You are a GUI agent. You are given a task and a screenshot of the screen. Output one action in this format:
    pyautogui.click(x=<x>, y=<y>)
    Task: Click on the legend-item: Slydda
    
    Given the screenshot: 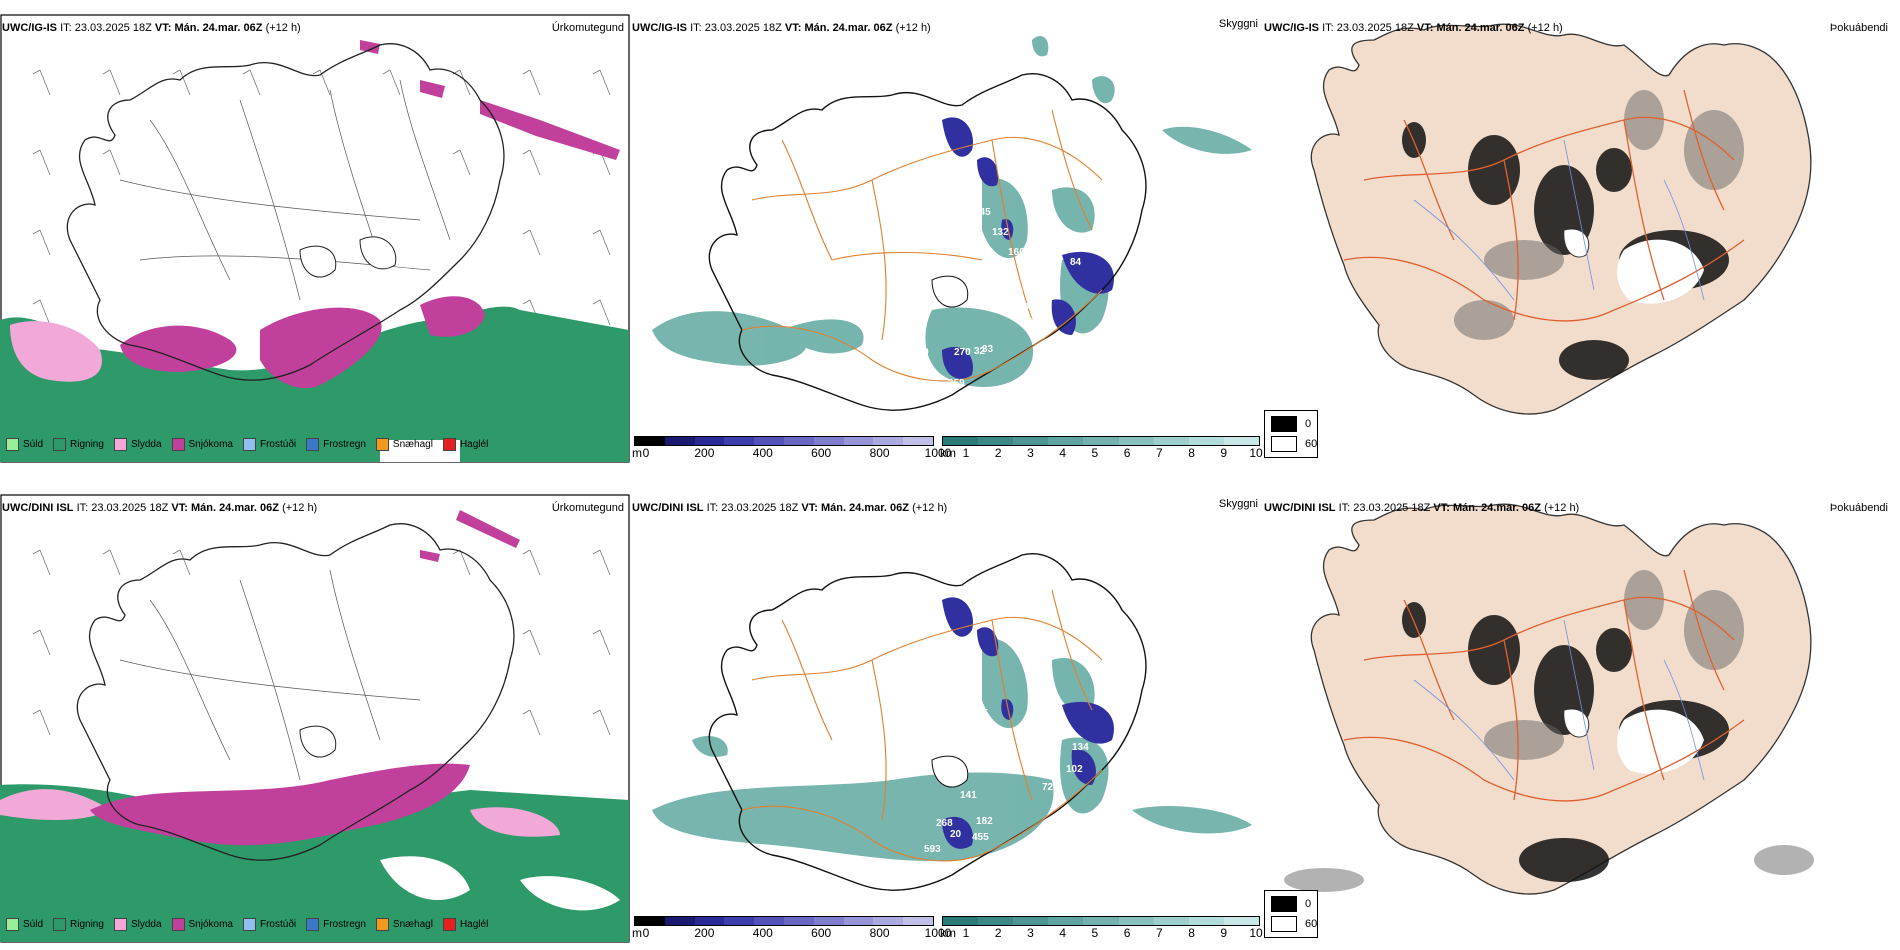 What is the action you would take?
    pyautogui.click(x=137, y=444)
    